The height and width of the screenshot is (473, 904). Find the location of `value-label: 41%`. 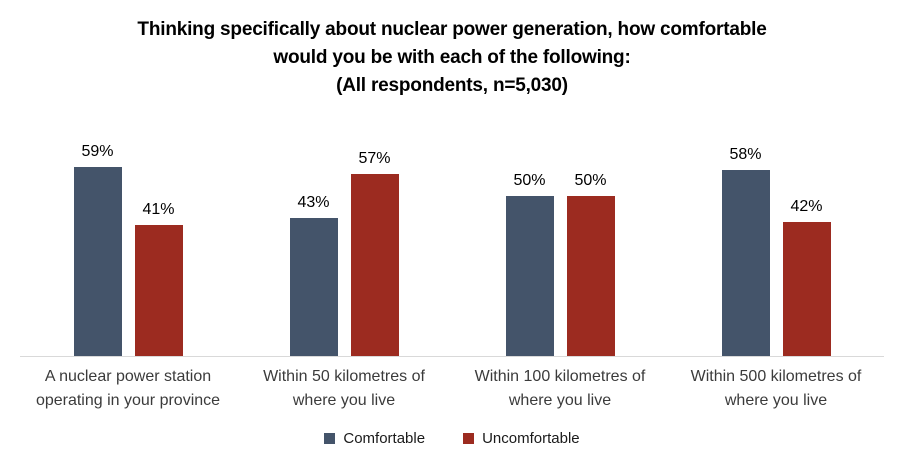

value-label: 41% is located at coordinates (158, 209).